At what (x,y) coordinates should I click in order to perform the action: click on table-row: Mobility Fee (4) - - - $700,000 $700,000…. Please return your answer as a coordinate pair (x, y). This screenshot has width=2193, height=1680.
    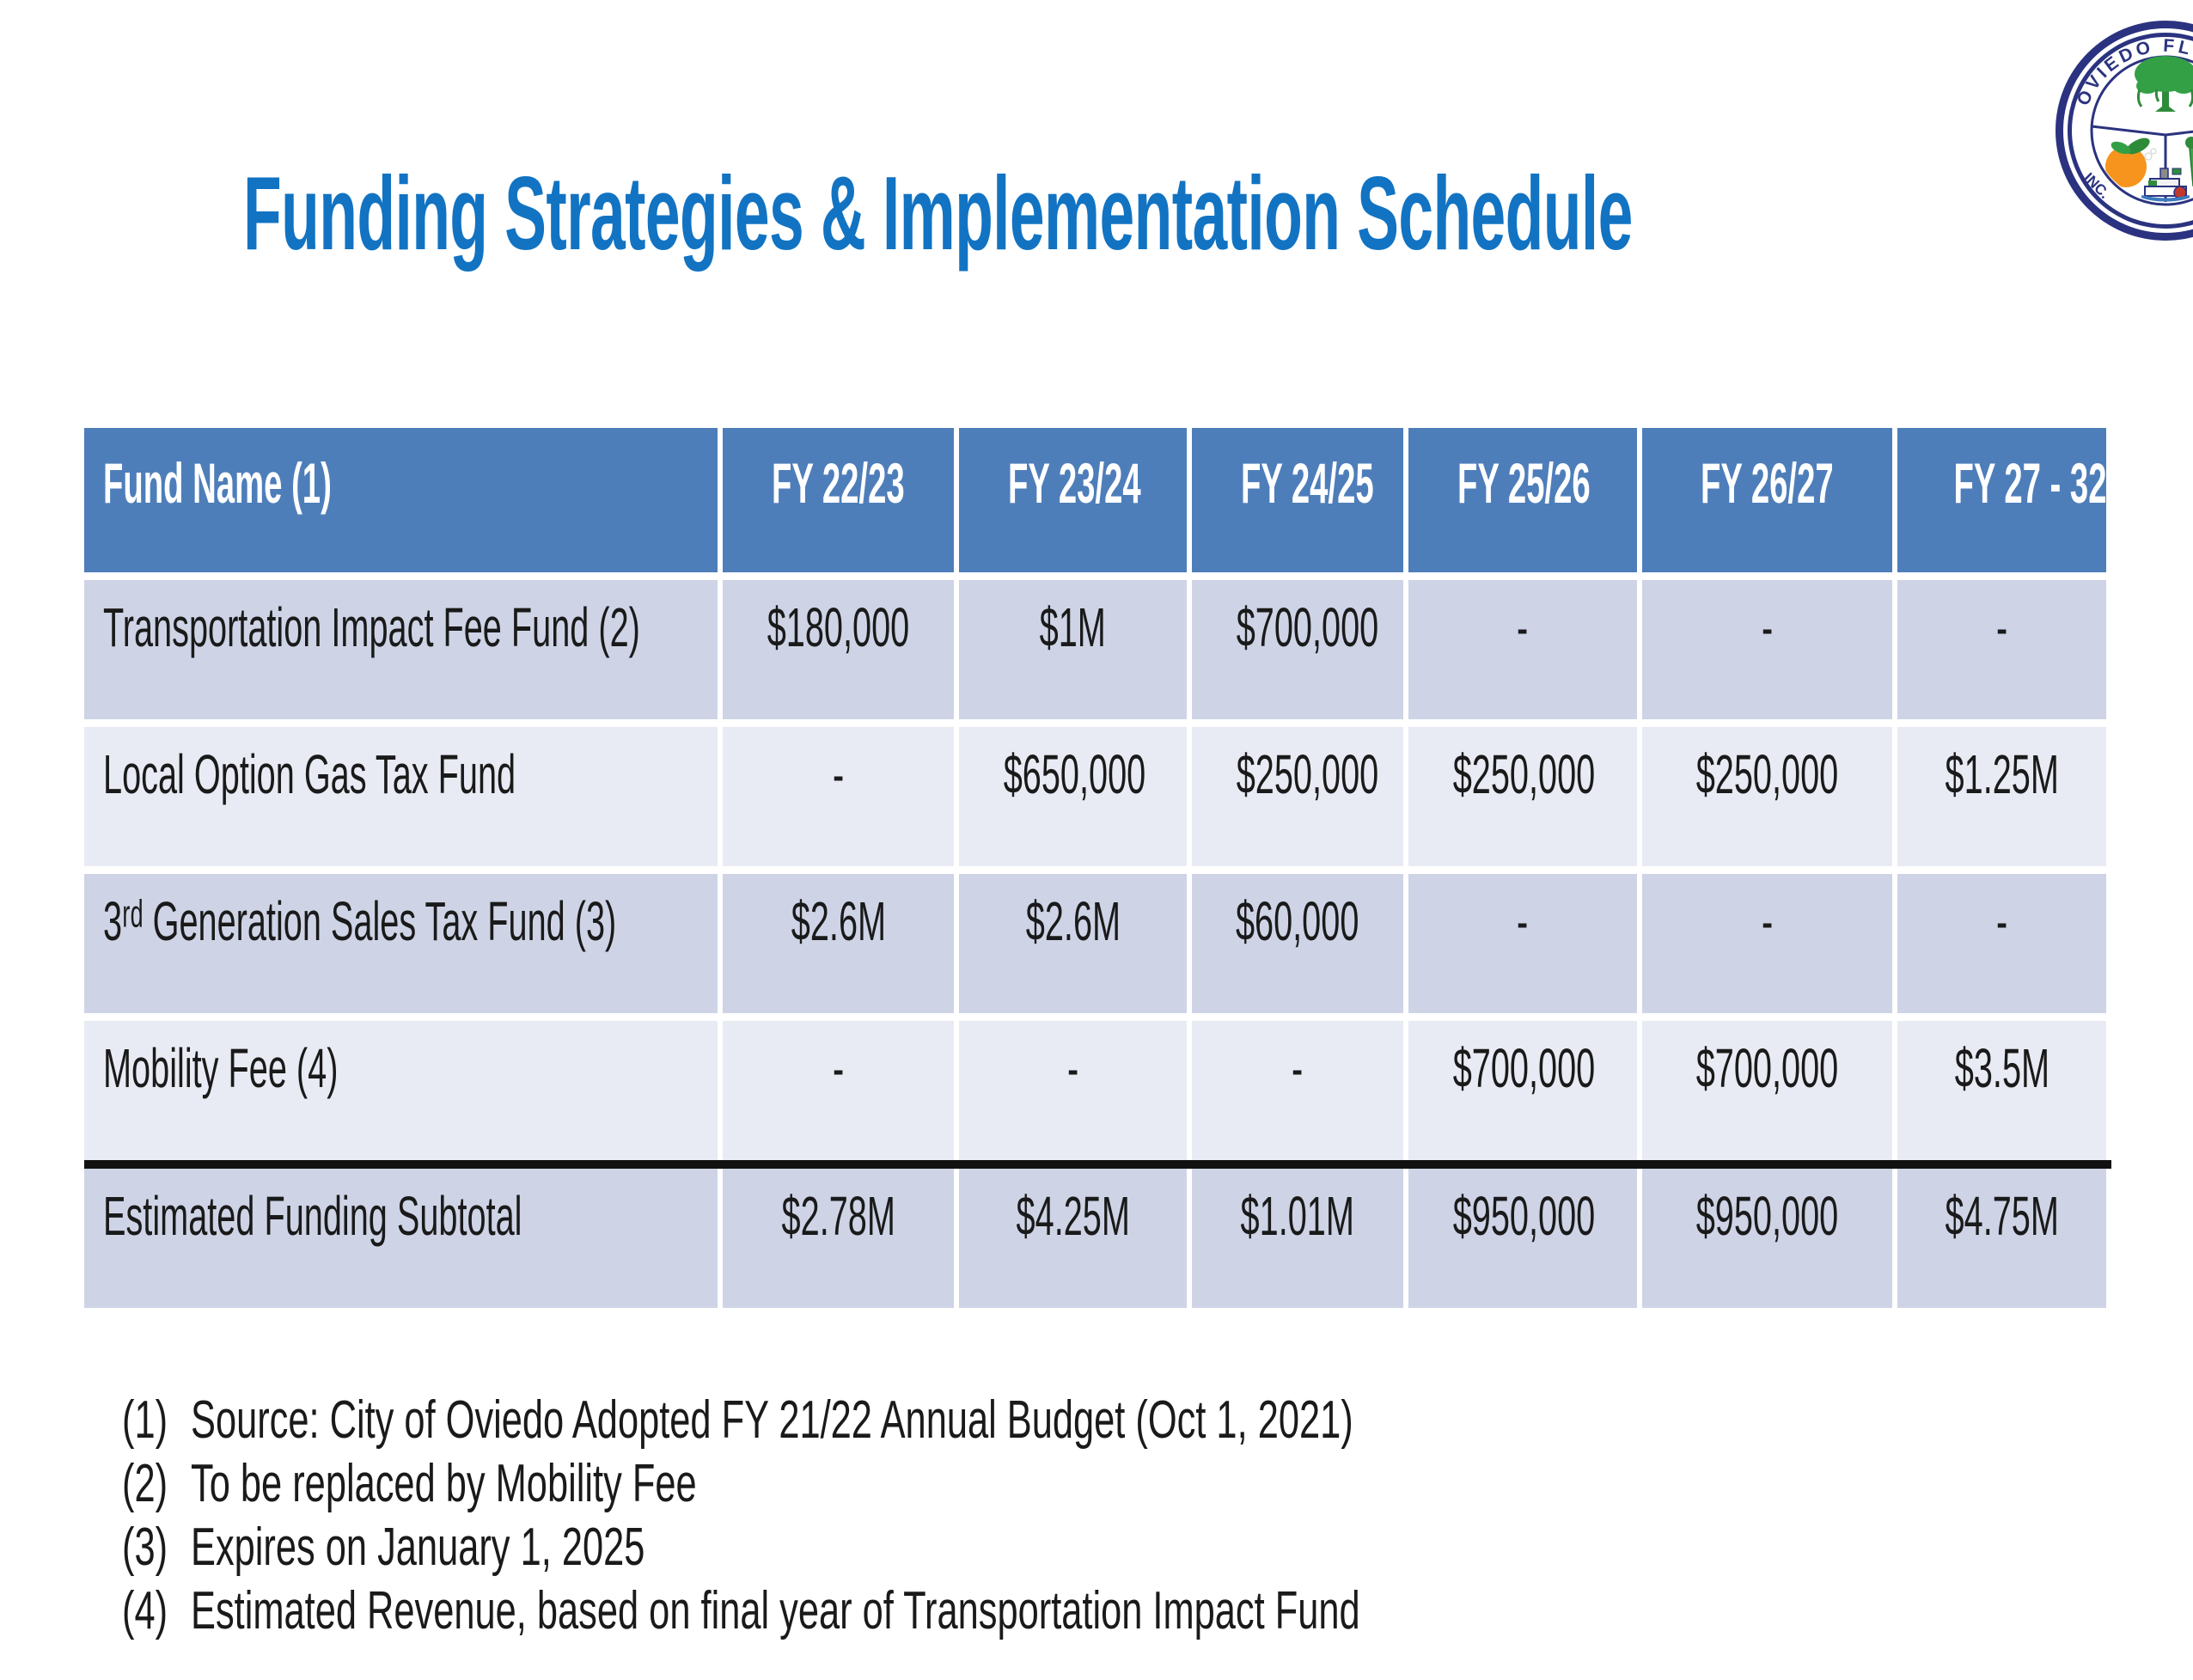
    Looking at the image, I should click on (1098, 1093).